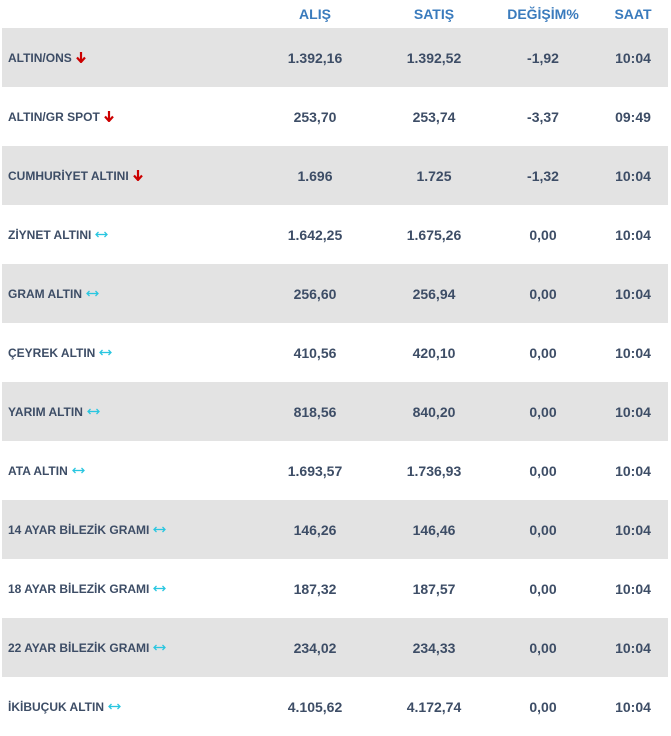 This screenshot has height=736, width=671. Describe the element at coordinates (434, 529) in the screenshot. I see `sell-cell: 146,46` at that location.